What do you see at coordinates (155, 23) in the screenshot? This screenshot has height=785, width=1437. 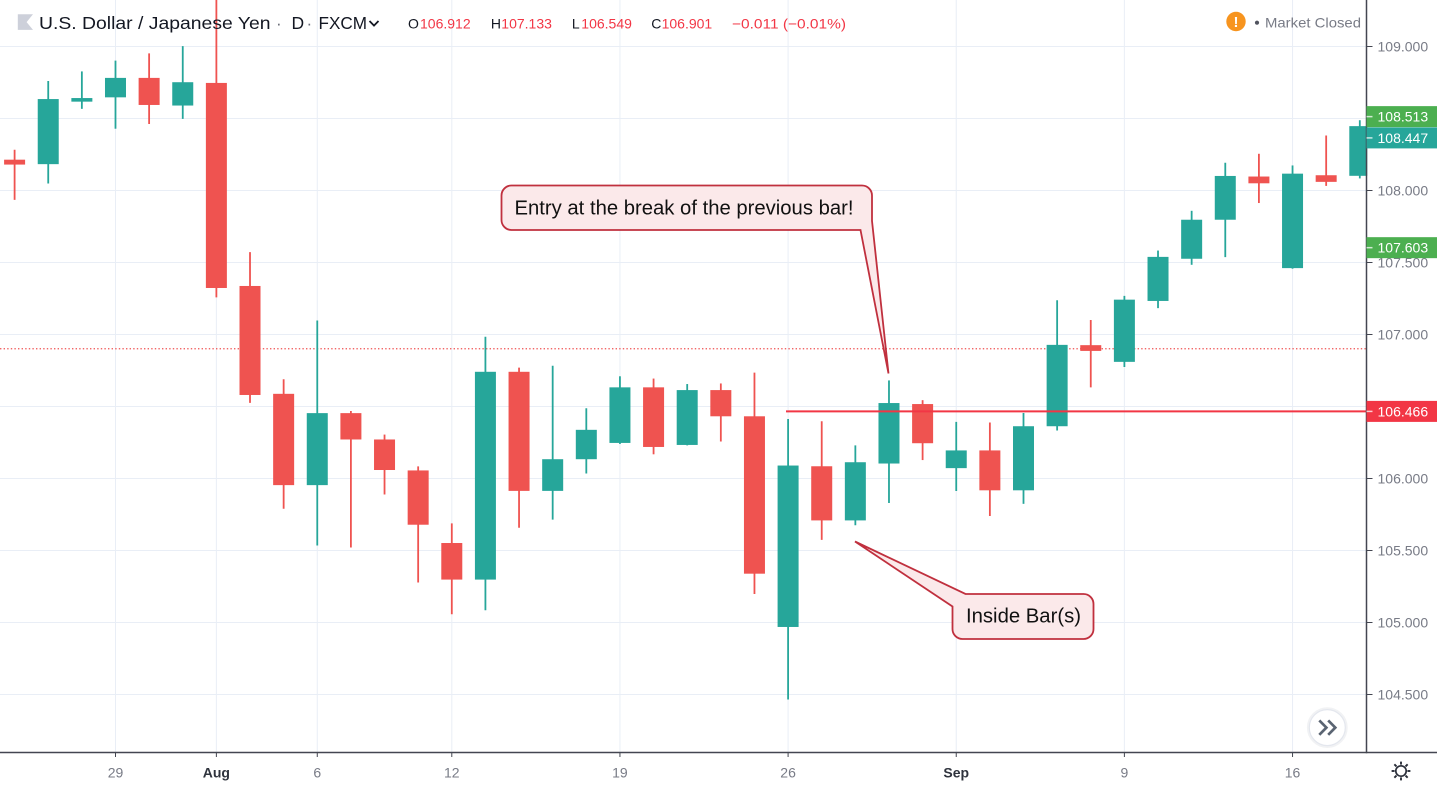 I see `symbol-title: U.S. Dollar / Japanese Yen` at bounding box center [155, 23].